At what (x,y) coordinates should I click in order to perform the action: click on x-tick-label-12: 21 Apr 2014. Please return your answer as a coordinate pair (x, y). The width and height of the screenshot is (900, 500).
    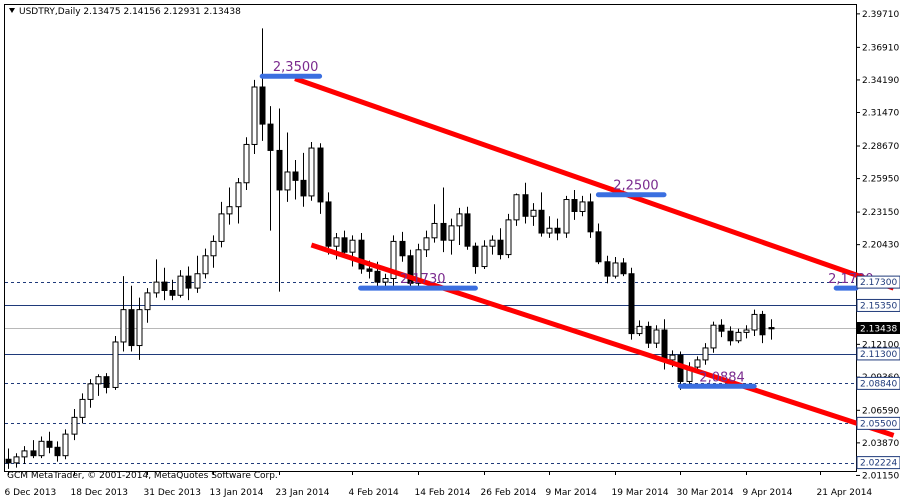
    Looking at the image, I should click on (845, 493).